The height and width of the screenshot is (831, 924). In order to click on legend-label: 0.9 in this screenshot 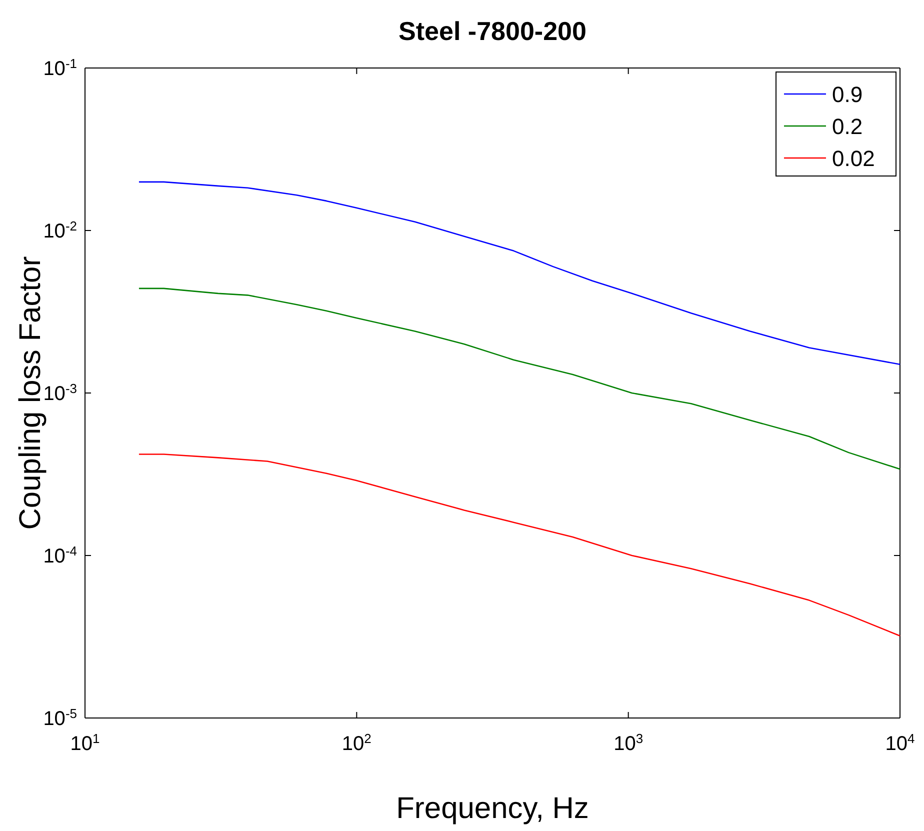, I will do `click(847, 94)`.